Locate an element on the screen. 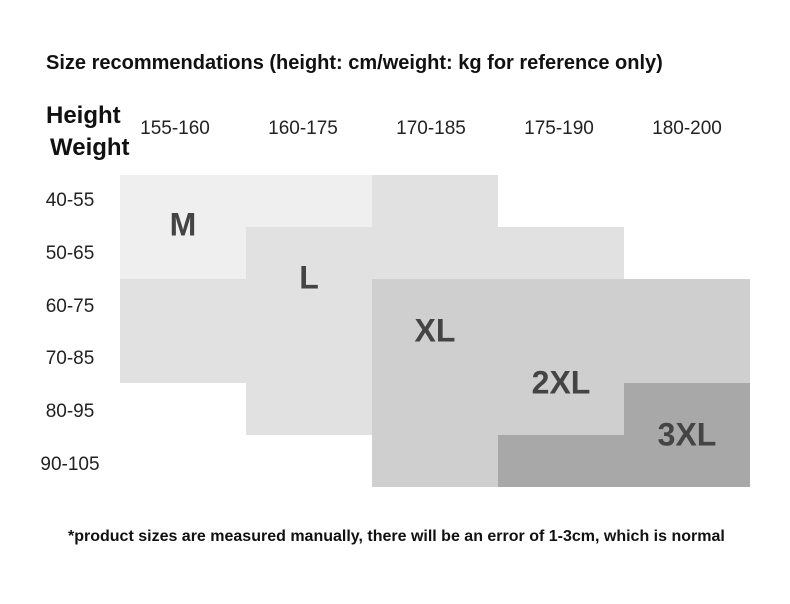 This screenshot has height=604, width=790. weight-axis-header: Weight is located at coordinates (90, 147).